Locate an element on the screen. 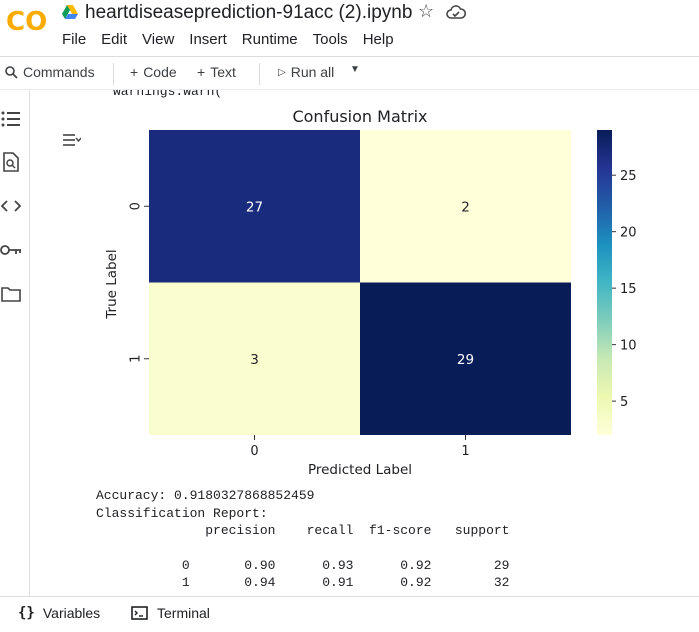 The width and height of the screenshot is (699, 632). menu-file: File is located at coordinates (74, 39).